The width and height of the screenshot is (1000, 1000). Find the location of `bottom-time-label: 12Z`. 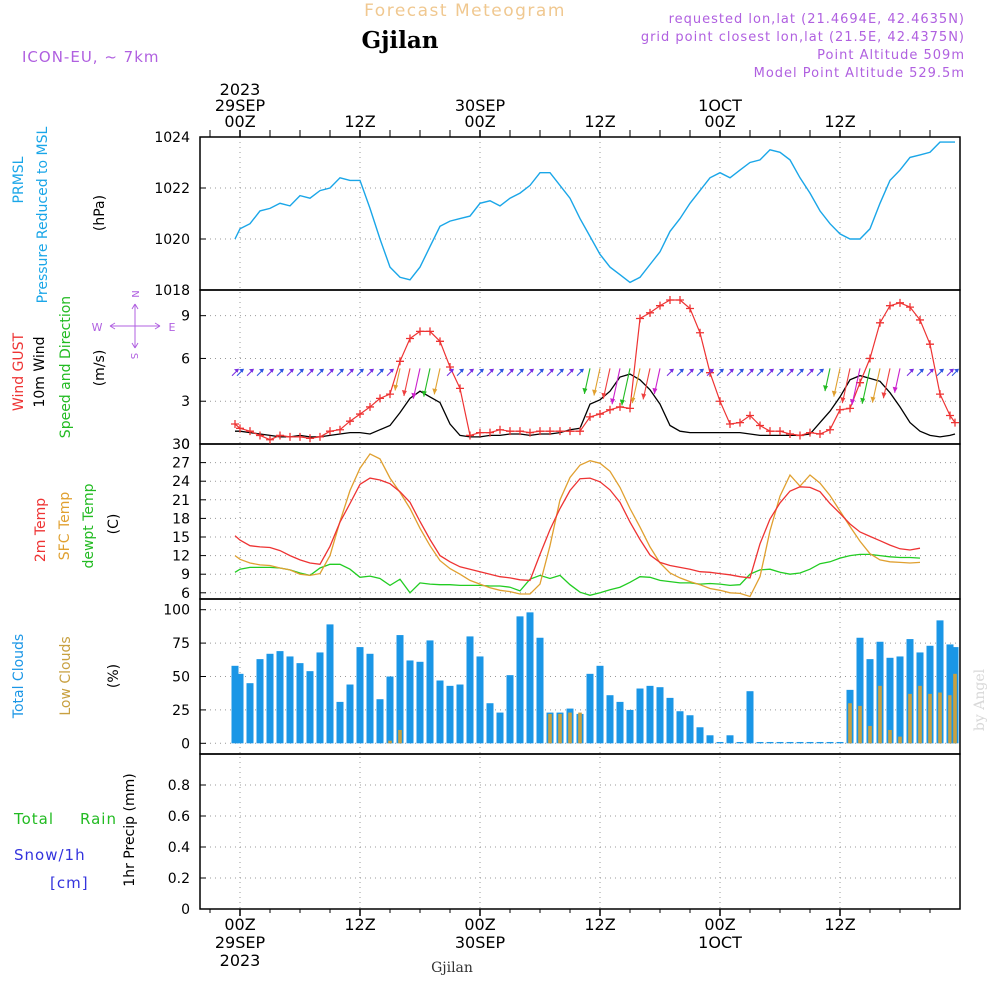

bottom-time-label: 12Z is located at coordinates (839, 924).